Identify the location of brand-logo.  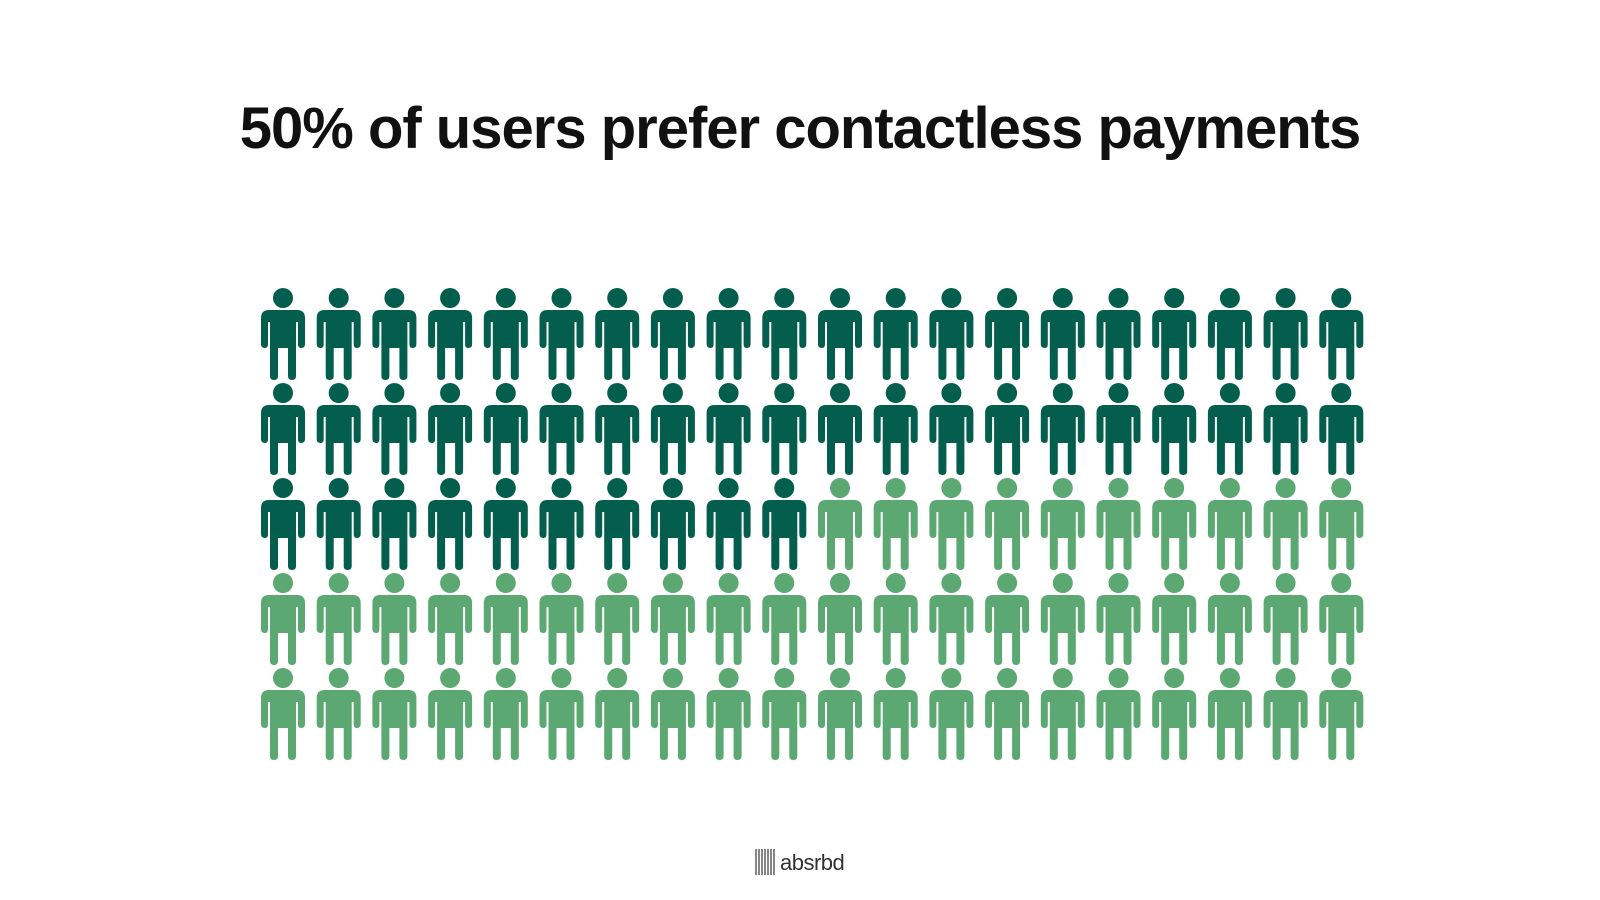
(765, 862).